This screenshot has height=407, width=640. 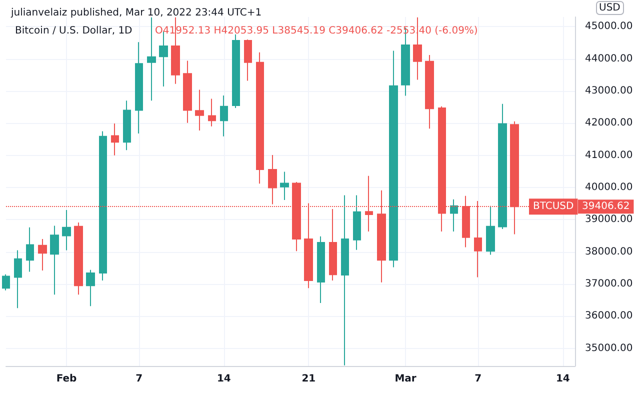 What do you see at coordinates (609, 90) in the screenshot?
I see `y-tick-label: 43000.00` at bounding box center [609, 90].